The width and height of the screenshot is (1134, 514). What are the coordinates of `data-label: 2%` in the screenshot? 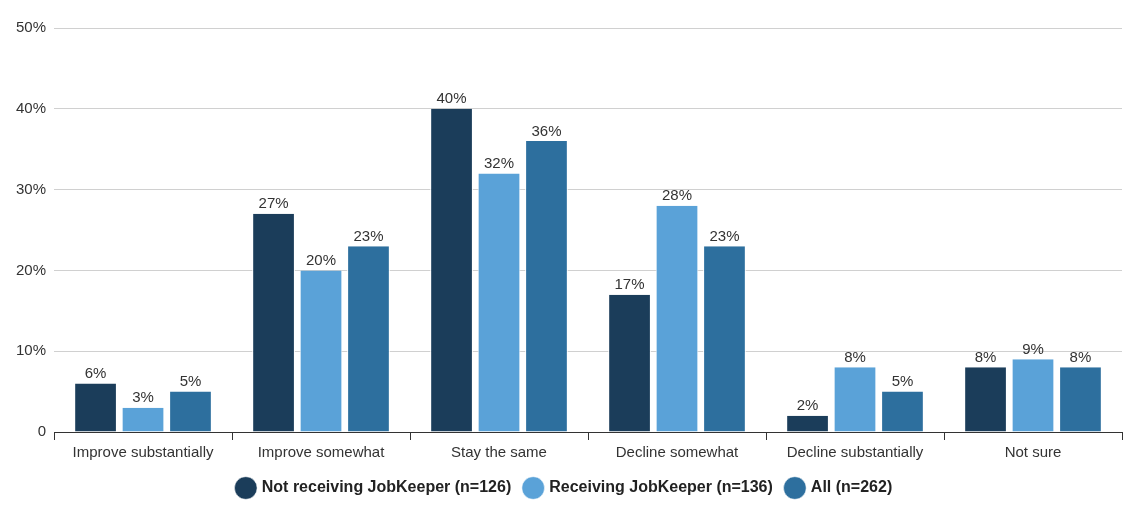 It's located at (807, 405).